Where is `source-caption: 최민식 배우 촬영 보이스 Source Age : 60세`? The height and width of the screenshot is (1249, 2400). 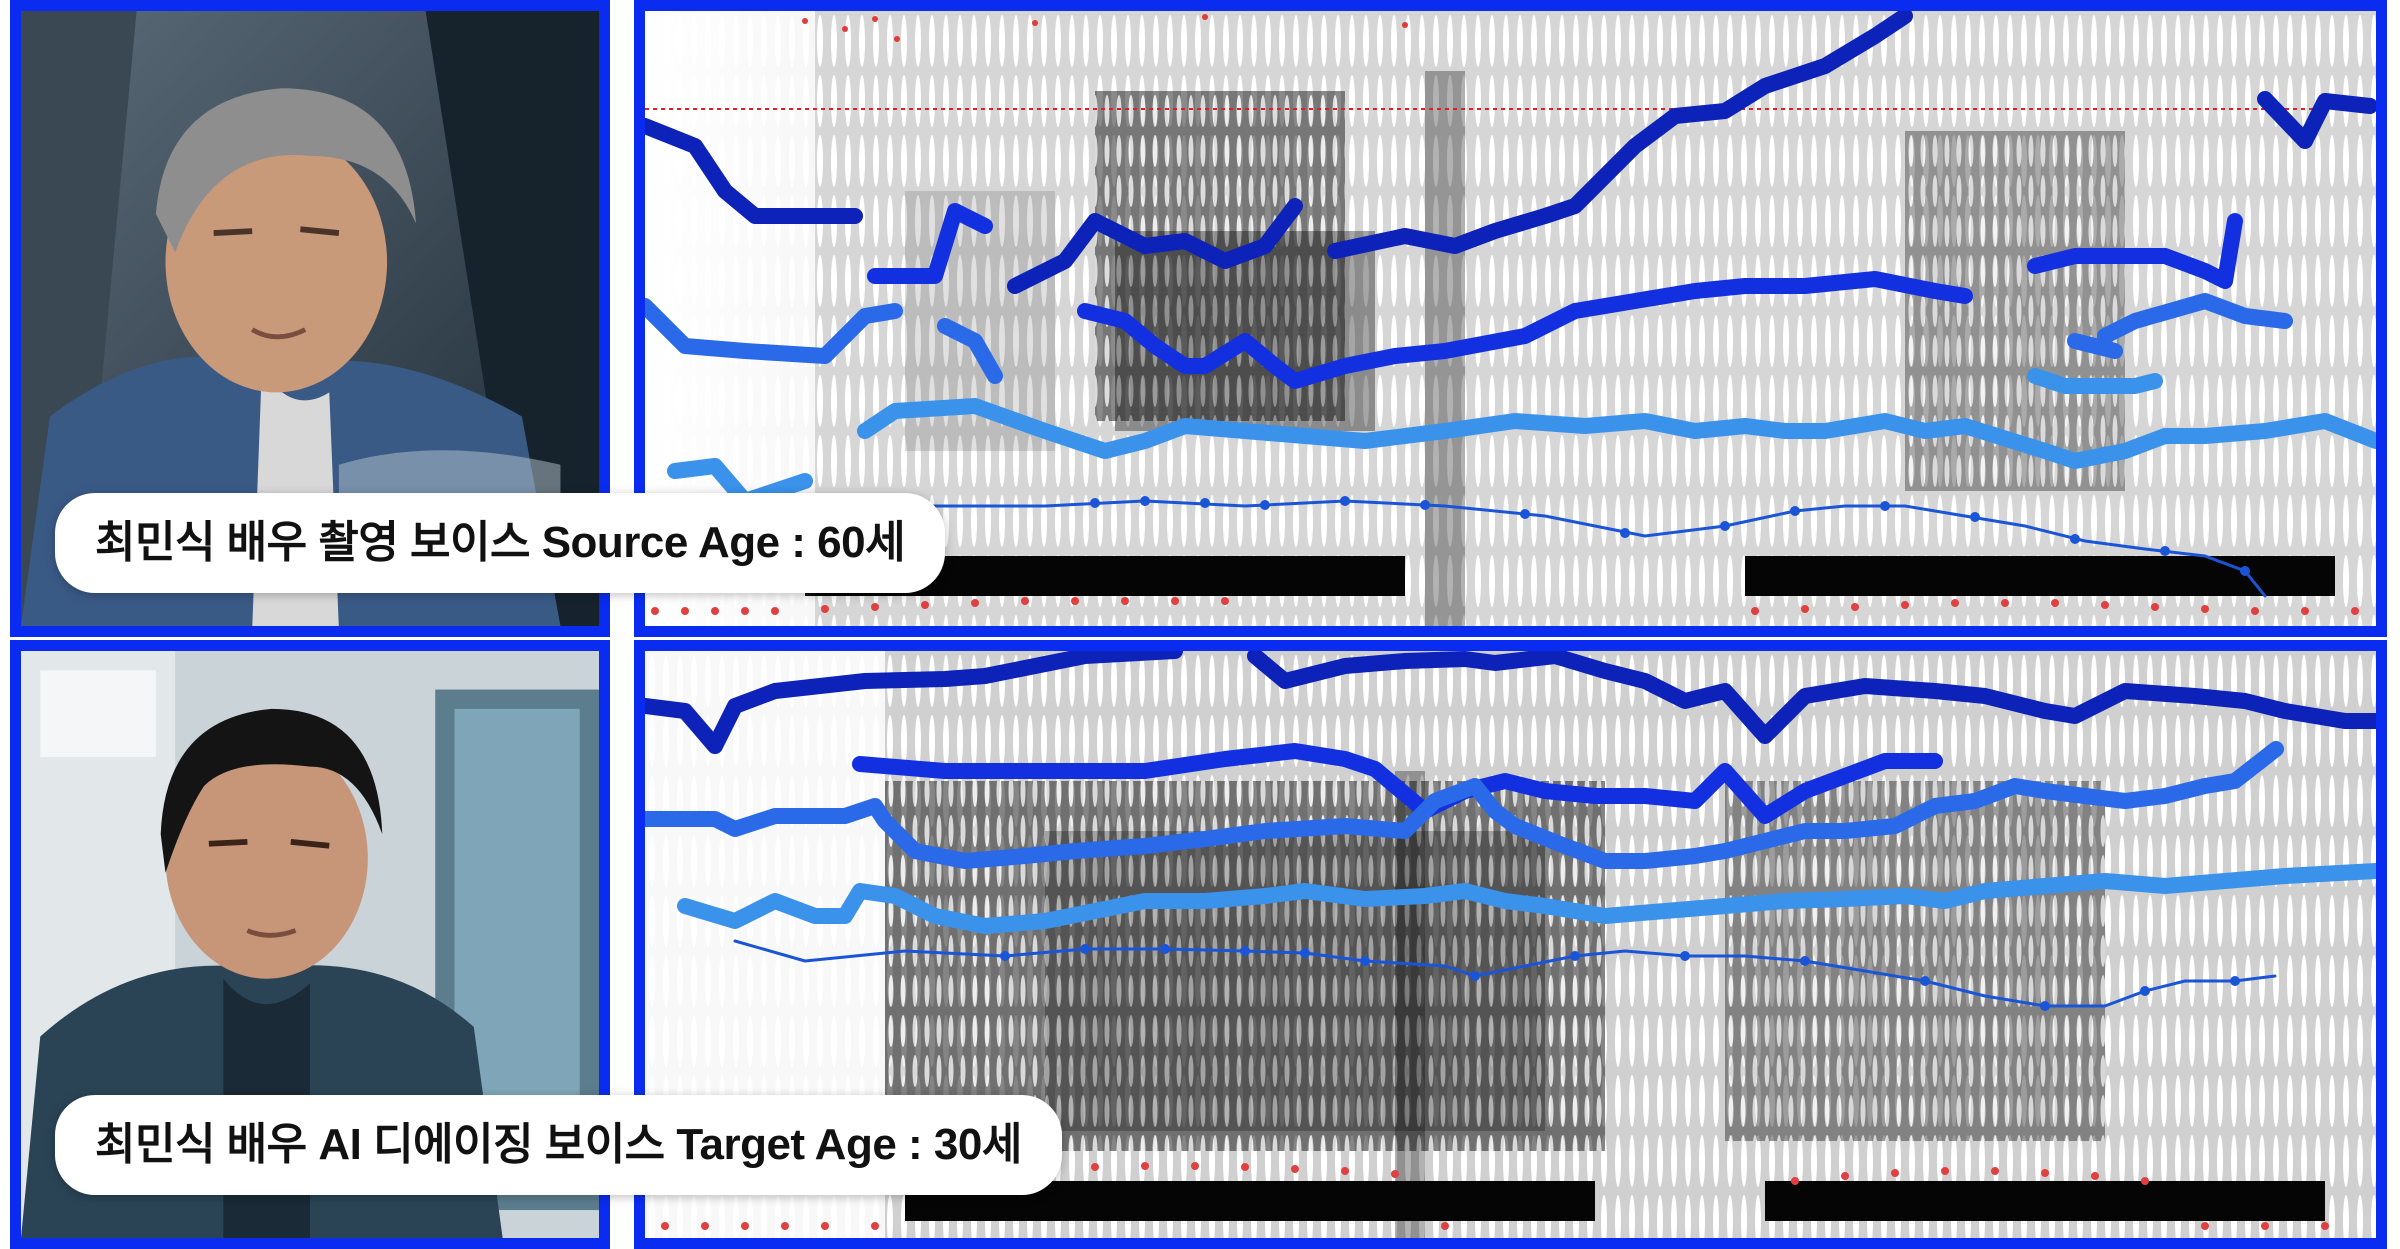
source-caption: 최민식 배우 촬영 보이스 Source Age : 60세 is located at coordinates (500, 543).